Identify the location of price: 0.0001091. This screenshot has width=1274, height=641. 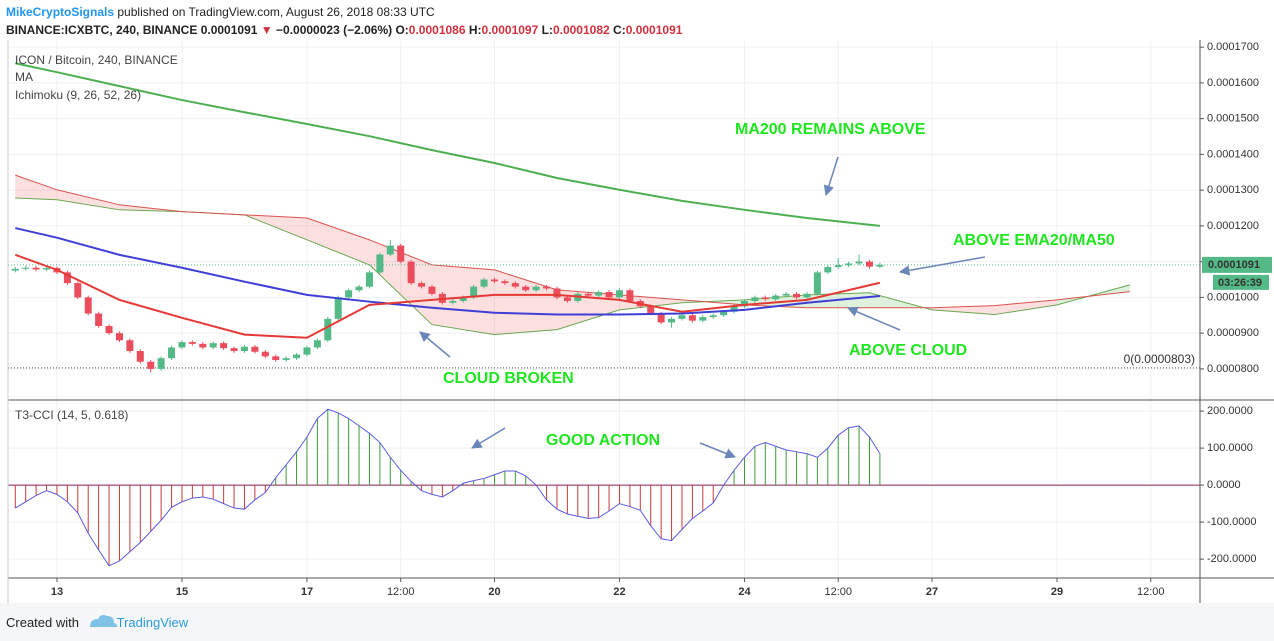
(229, 30).